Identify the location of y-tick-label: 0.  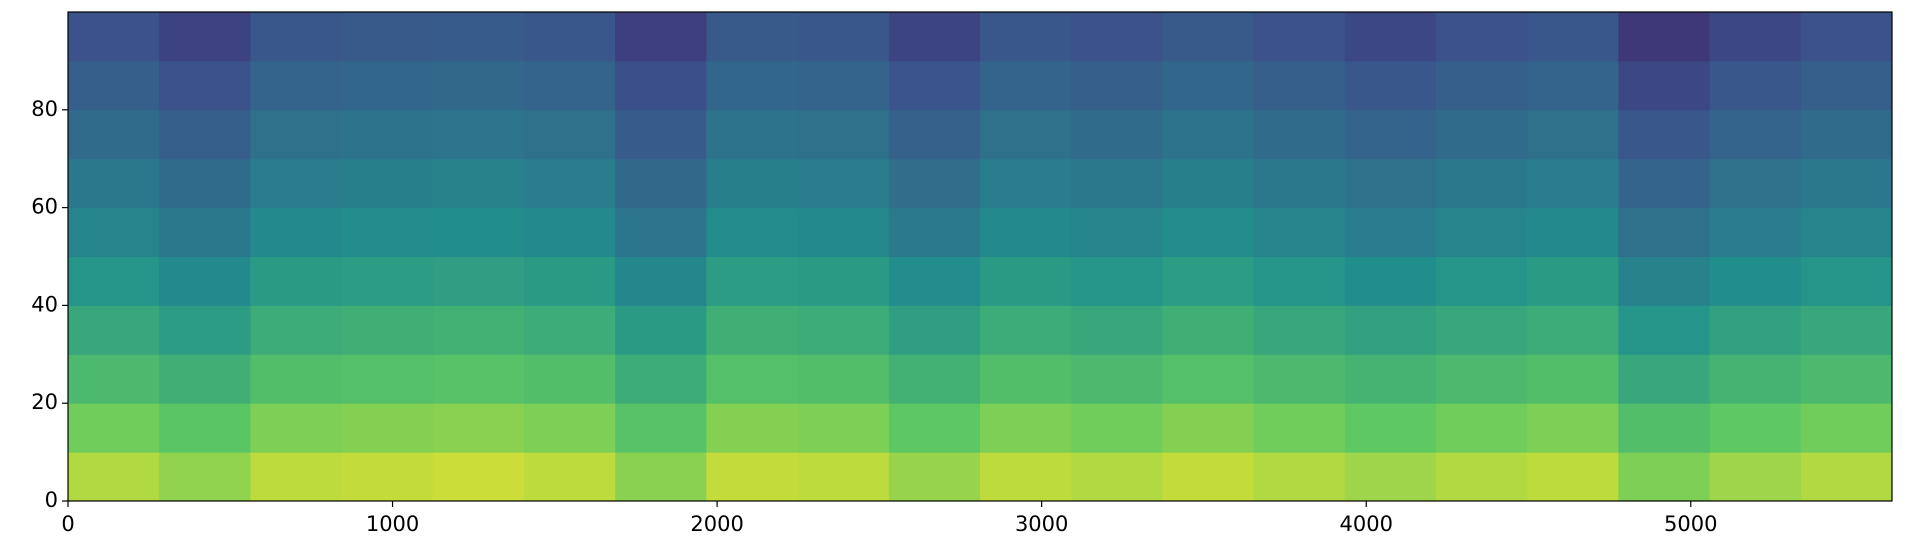
(51, 500).